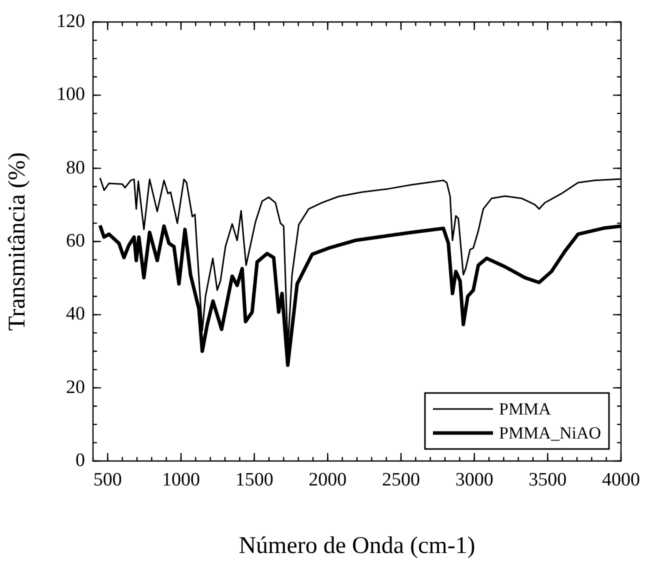  Describe the element at coordinates (80, 460) in the screenshot. I see `y-tick-label: 0` at that location.